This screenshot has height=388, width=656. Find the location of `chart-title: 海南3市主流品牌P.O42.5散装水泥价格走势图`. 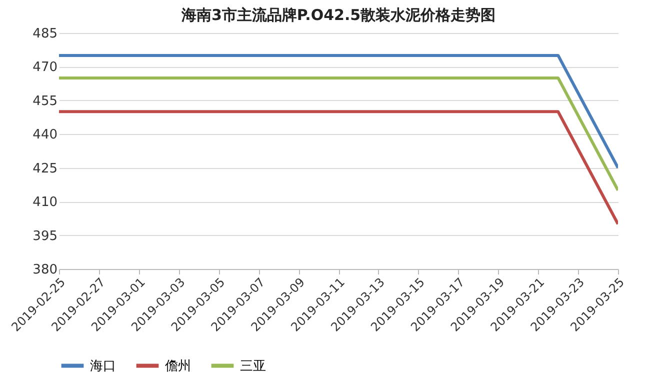

chart-title: 海南3市主流品牌P.O42.5散装水泥价格走势图 is located at coordinates (338, 15).